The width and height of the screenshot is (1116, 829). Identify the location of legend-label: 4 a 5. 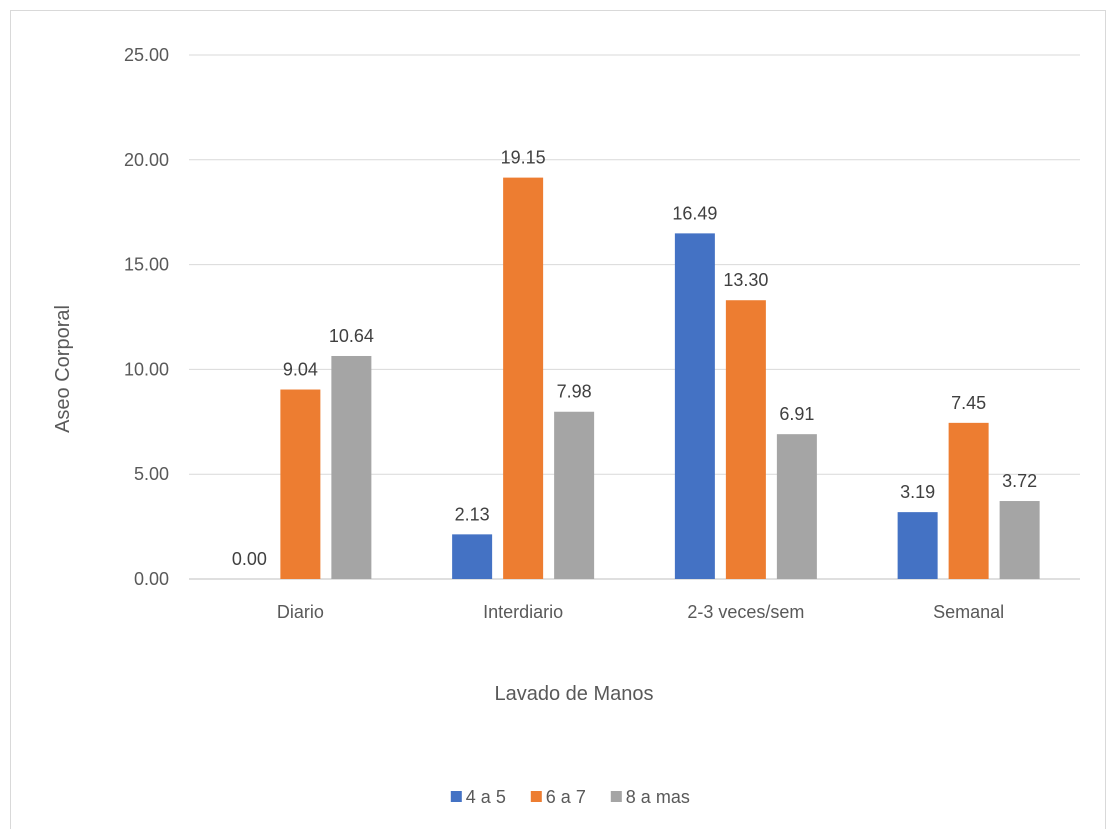
(486, 797).